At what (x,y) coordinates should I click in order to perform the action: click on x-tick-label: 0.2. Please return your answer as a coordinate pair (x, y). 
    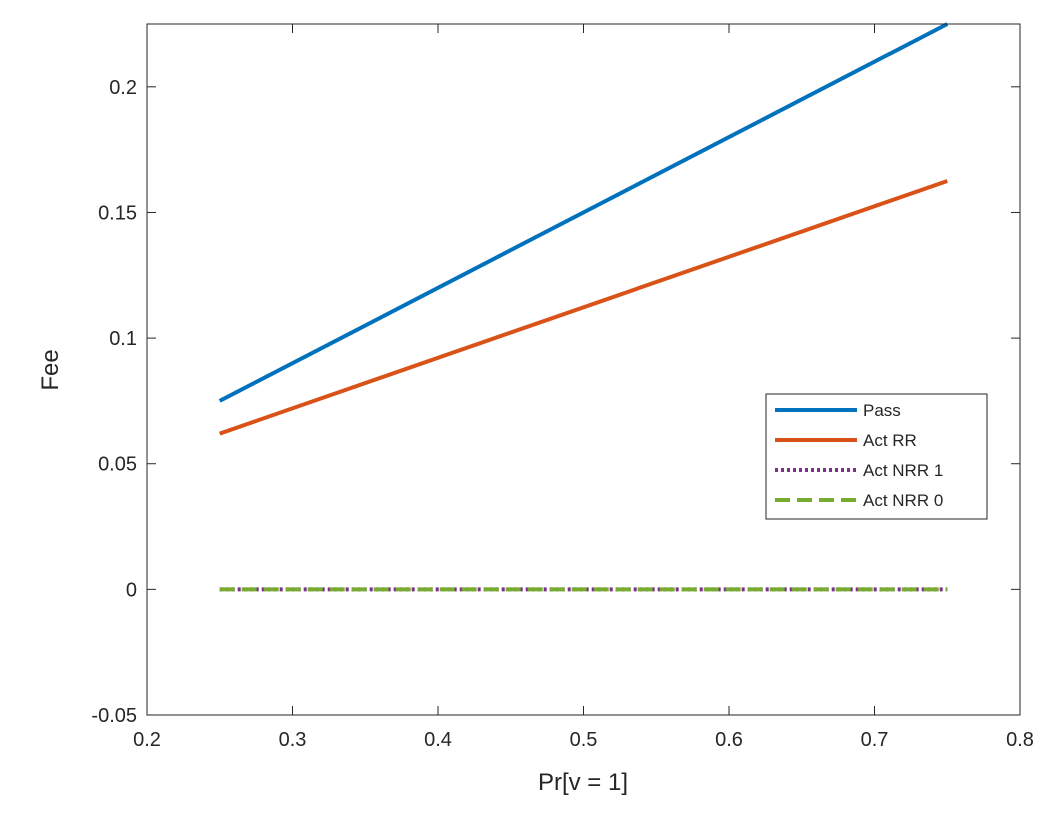
    Looking at the image, I should click on (147, 740).